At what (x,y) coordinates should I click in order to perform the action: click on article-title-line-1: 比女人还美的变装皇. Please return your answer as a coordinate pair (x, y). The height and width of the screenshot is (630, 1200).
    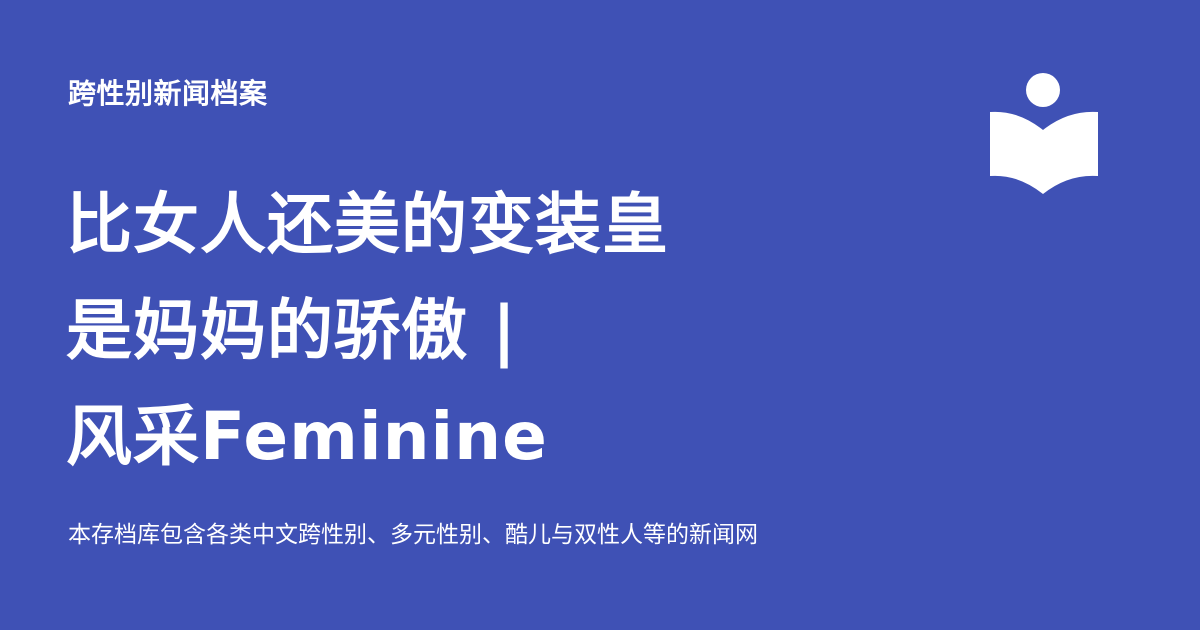
    Looking at the image, I should click on (367, 224).